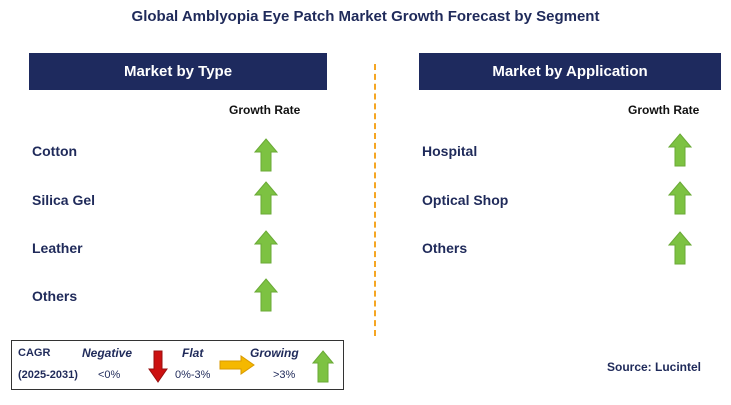  I want to click on negative-arrow-icon, so click(158, 366).